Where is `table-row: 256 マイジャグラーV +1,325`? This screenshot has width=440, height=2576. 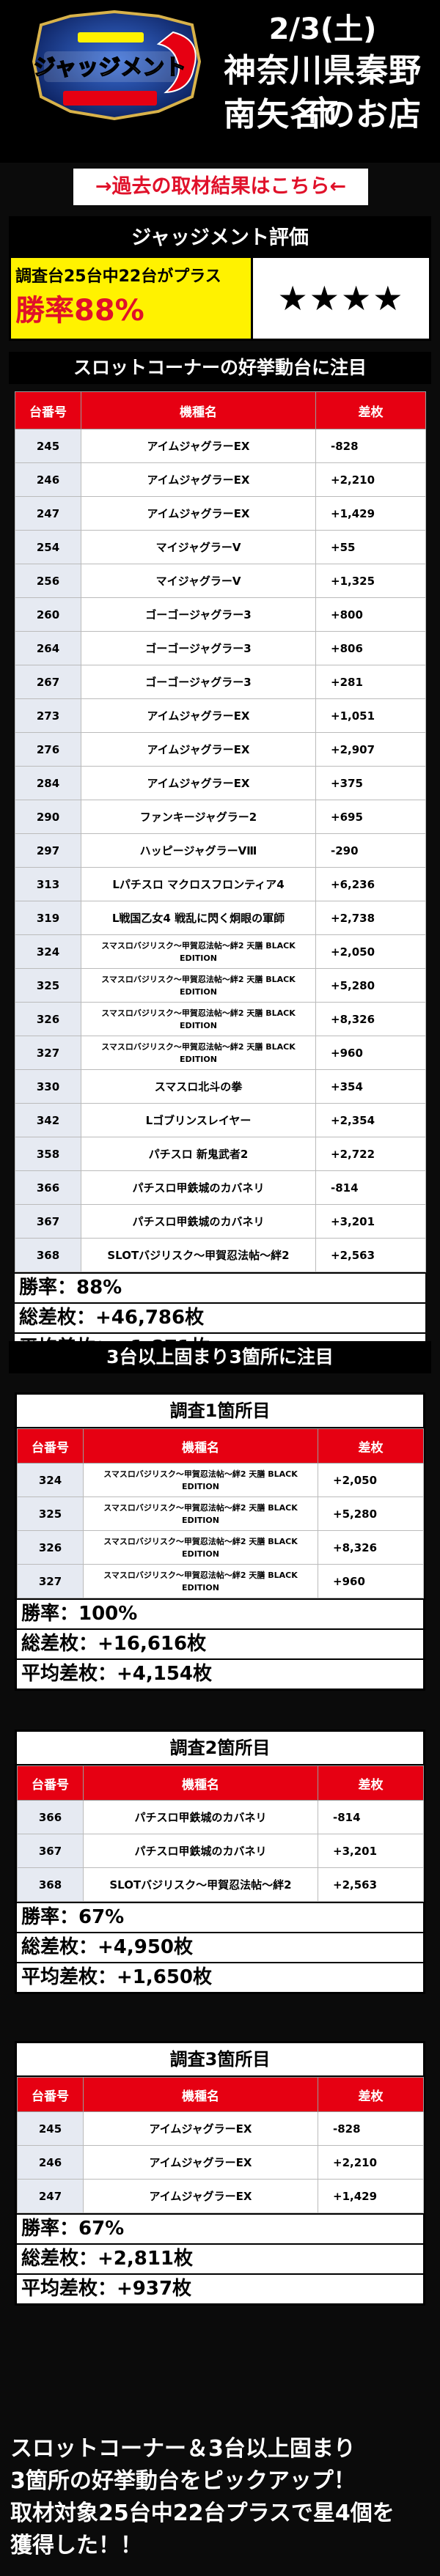
table-row: 256 マイジャグラーV +1,325 is located at coordinates (220, 581).